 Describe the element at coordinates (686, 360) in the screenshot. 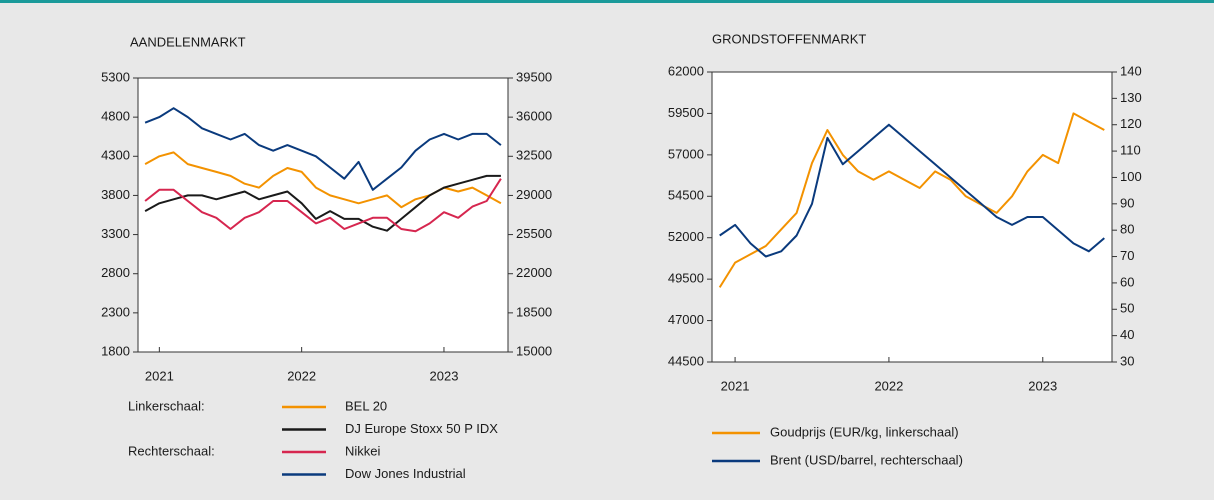

I see `y-tick-label: 44500` at that location.